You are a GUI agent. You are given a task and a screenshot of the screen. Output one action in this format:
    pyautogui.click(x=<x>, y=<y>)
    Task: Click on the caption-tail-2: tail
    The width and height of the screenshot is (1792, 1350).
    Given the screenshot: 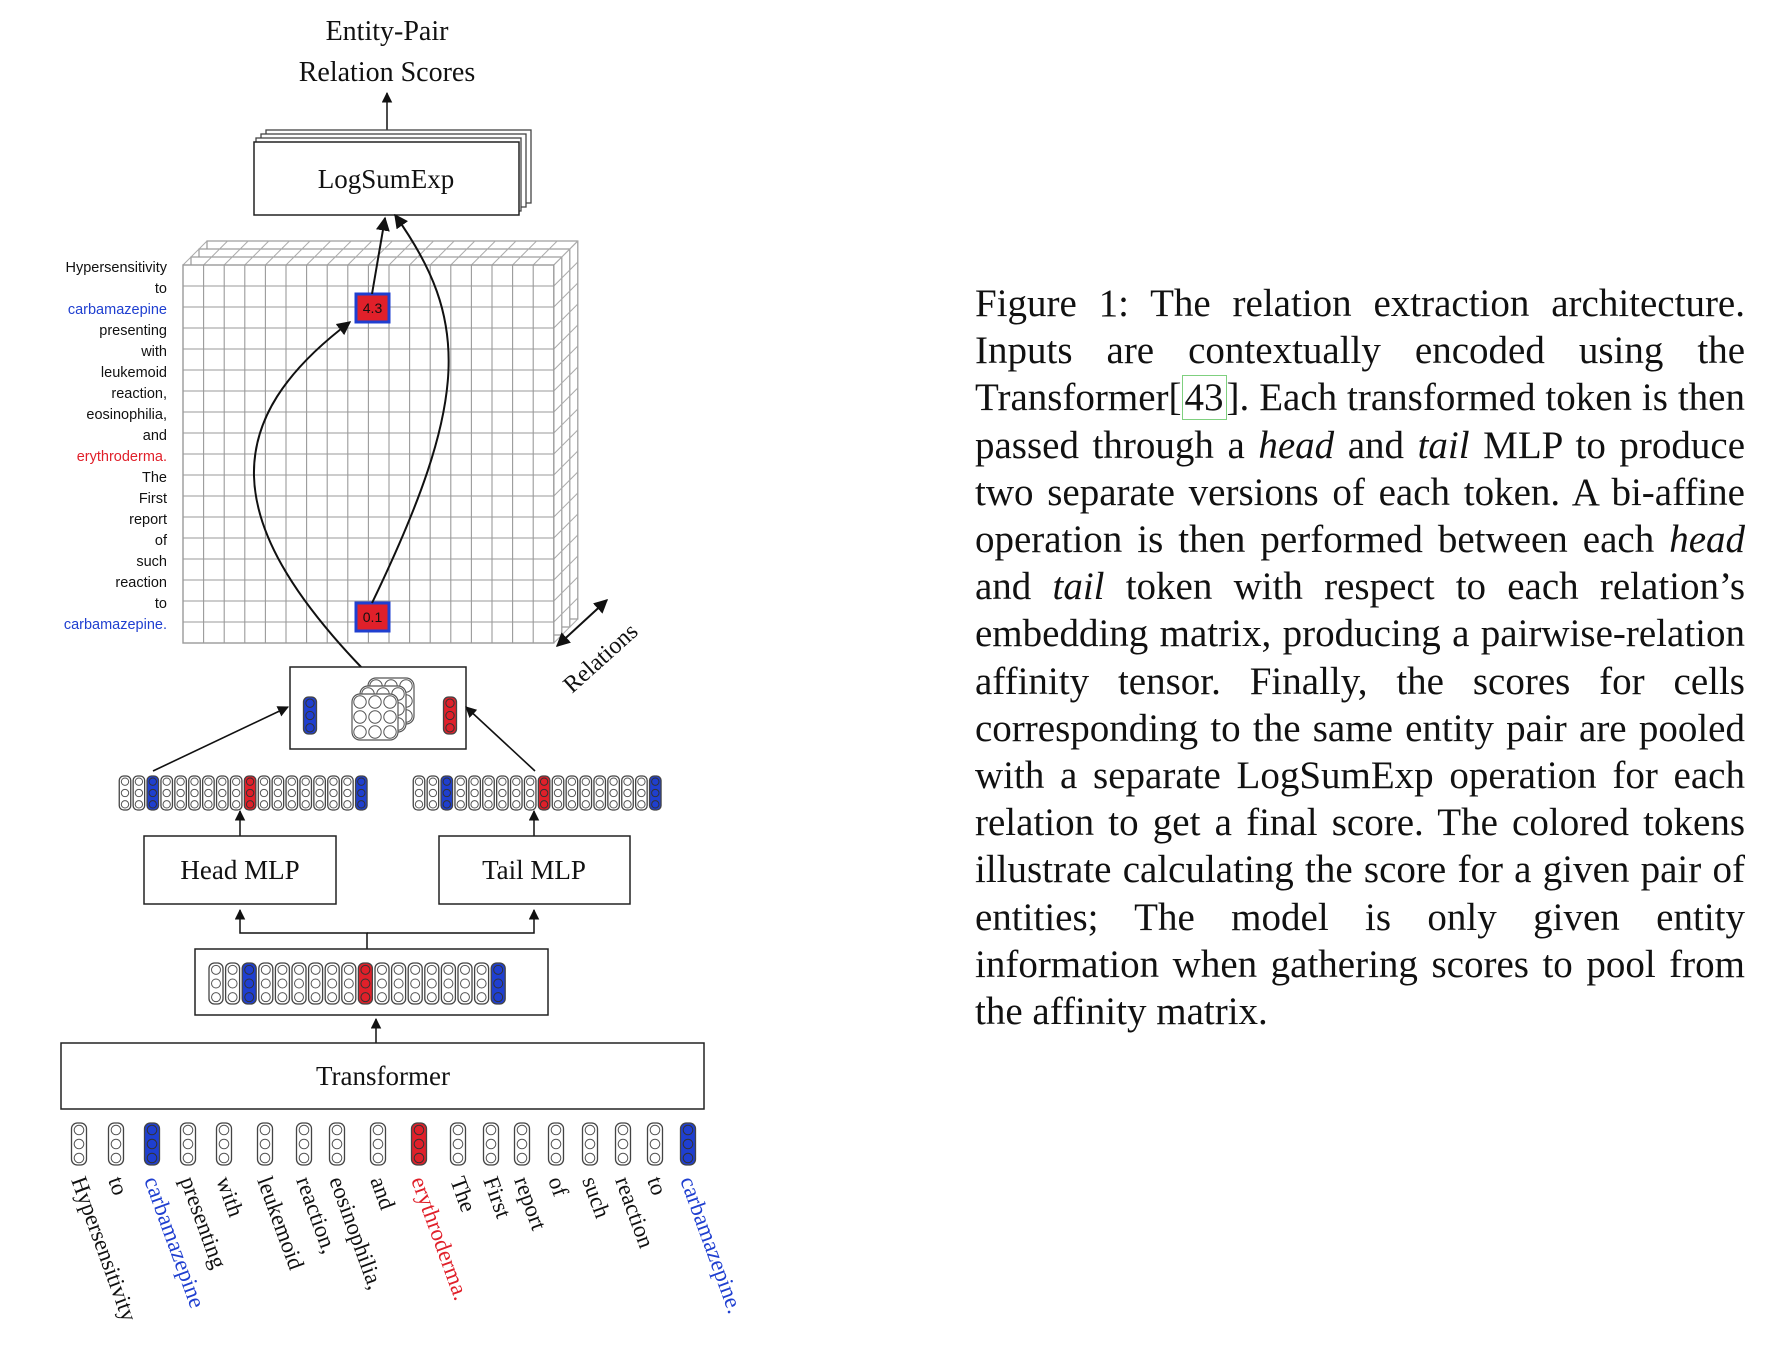 What is the action you would take?
    pyautogui.click(x=1078, y=587)
    